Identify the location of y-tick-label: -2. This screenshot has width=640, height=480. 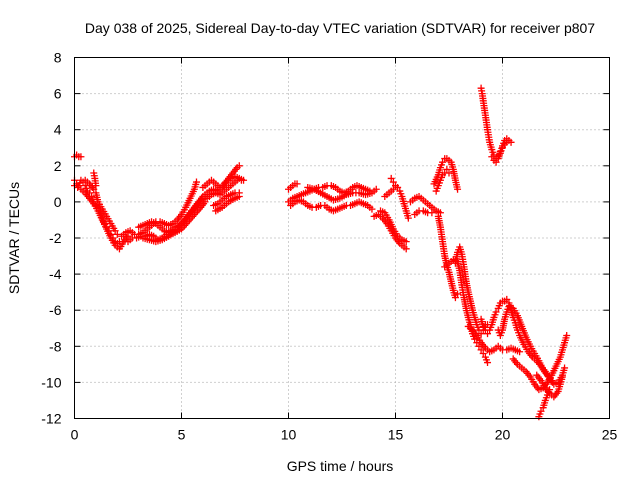
(55, 238).